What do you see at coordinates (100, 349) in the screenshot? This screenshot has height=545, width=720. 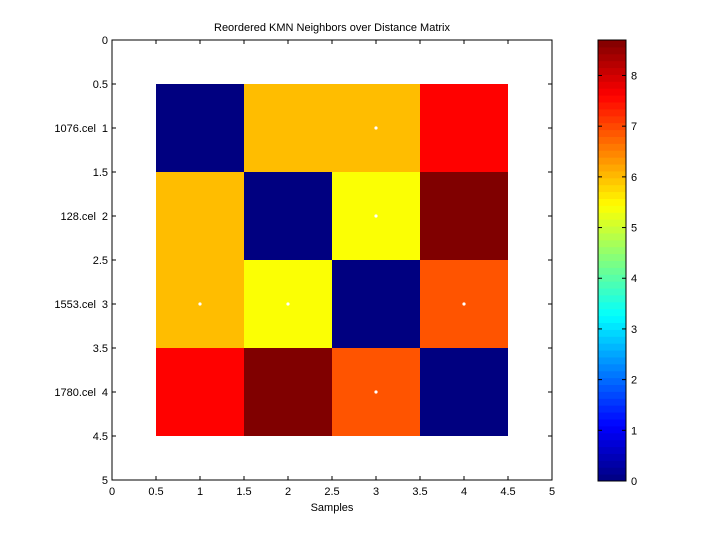 I see `y-tick-label: 3.5` at bounding box center [100, 349].